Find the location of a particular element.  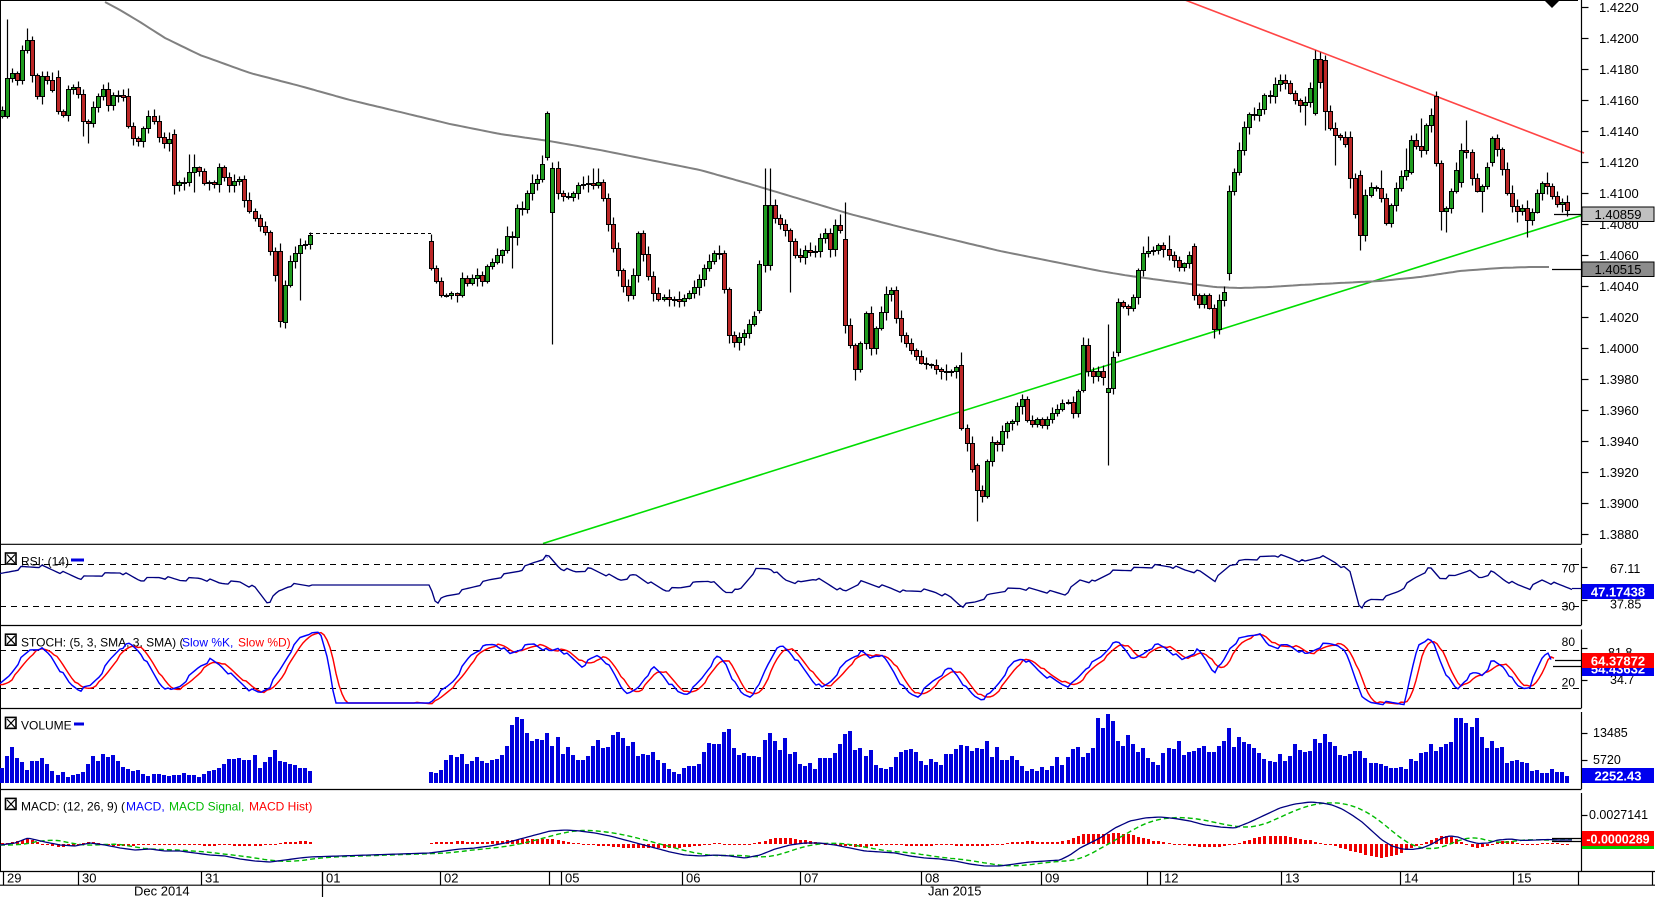

svg-text: 02 is located at coordinates (451, 878).